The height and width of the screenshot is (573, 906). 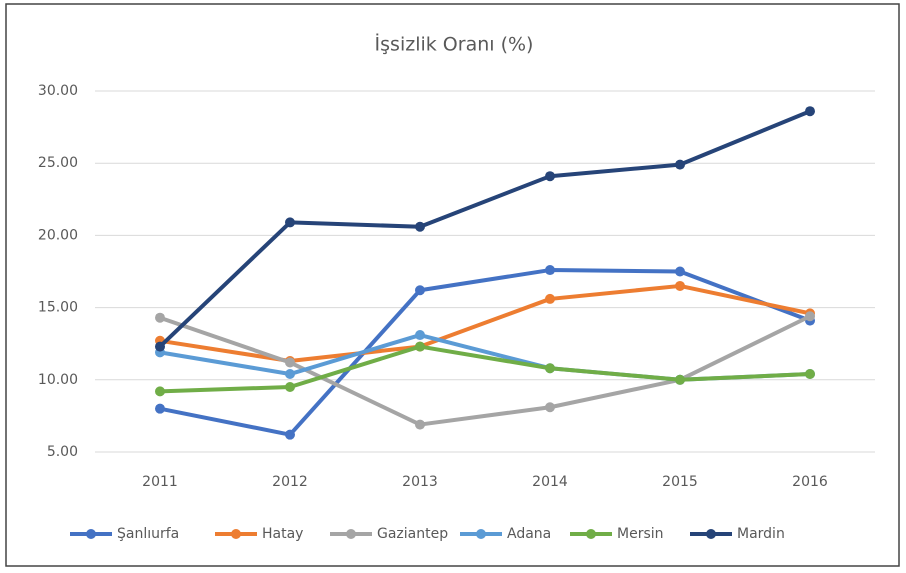 I want to click on legend-label: Mersin, so click(x=640, y=534).